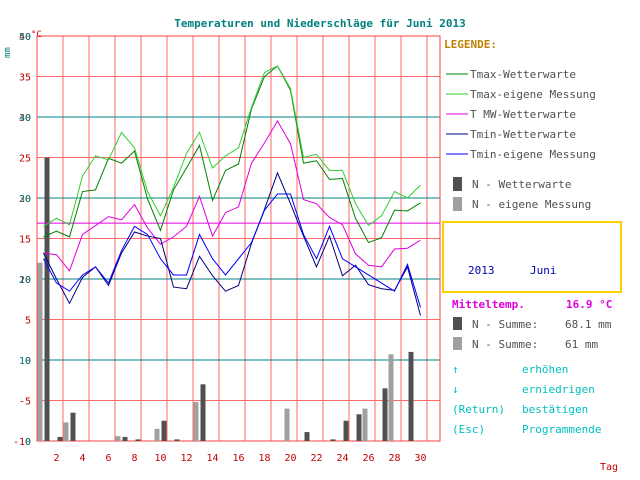  Describe the element at coordinates (505, 324) in the screenshot. I see `sum-label-wetterwarte: N - Summe:` at that location.